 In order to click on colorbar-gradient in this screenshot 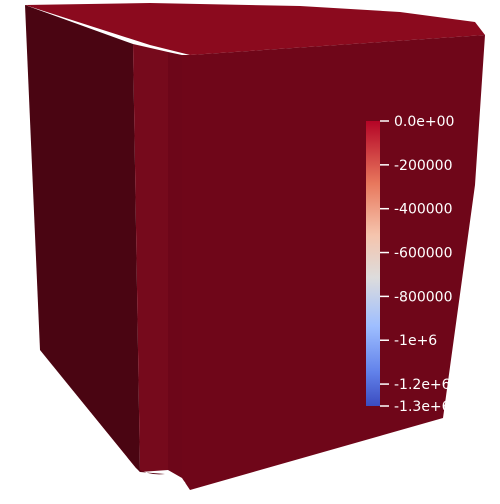, I will do `click(373, 263)`.